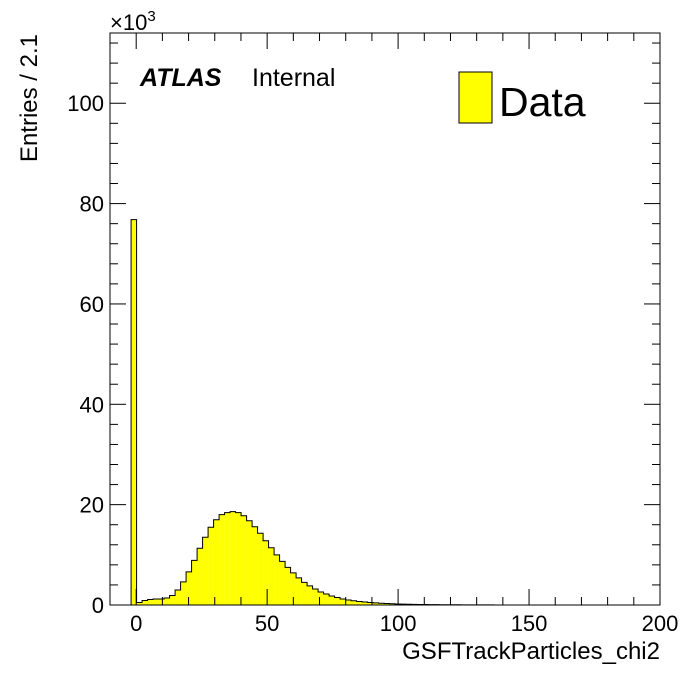  I want to click on legend-swatch-data, so click(475, 97).